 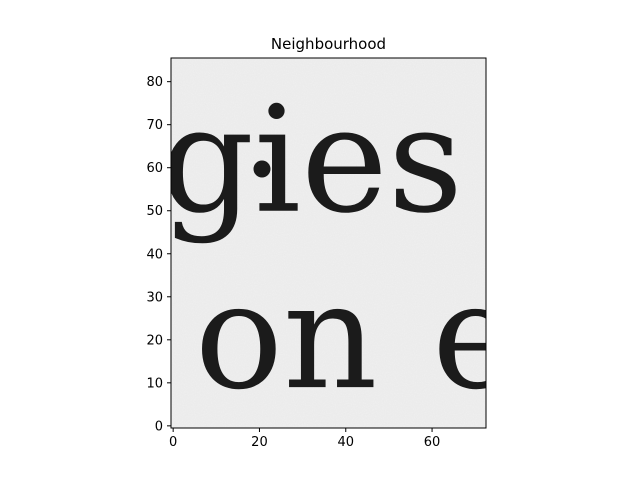 What do you see at coordinates (286, 336) in the screenshot?
I see `glyph-fragment: on` at bounding box center [286, 336].